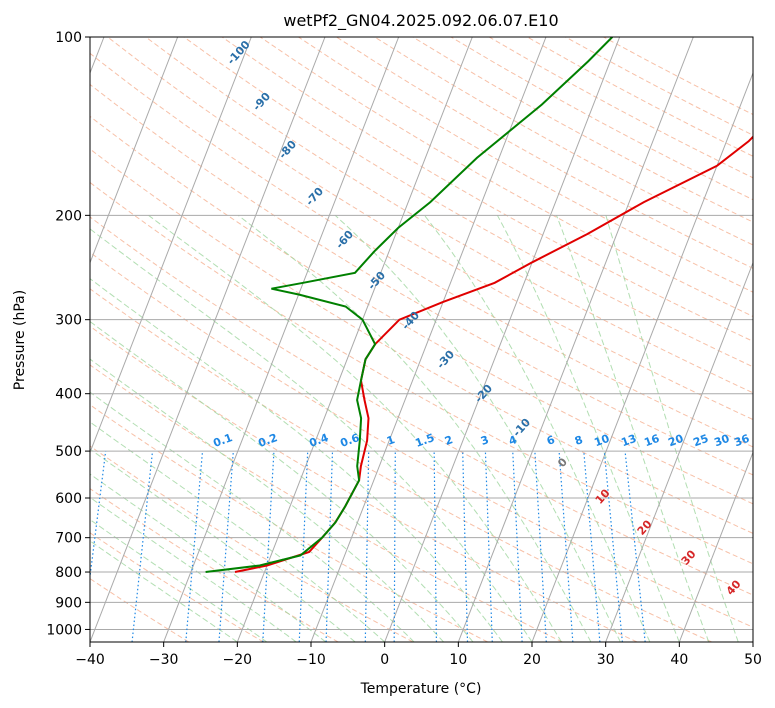  Describe the element at coordinates (645, 527) in the screenshot. I see `temperature-label: 20` at that location.